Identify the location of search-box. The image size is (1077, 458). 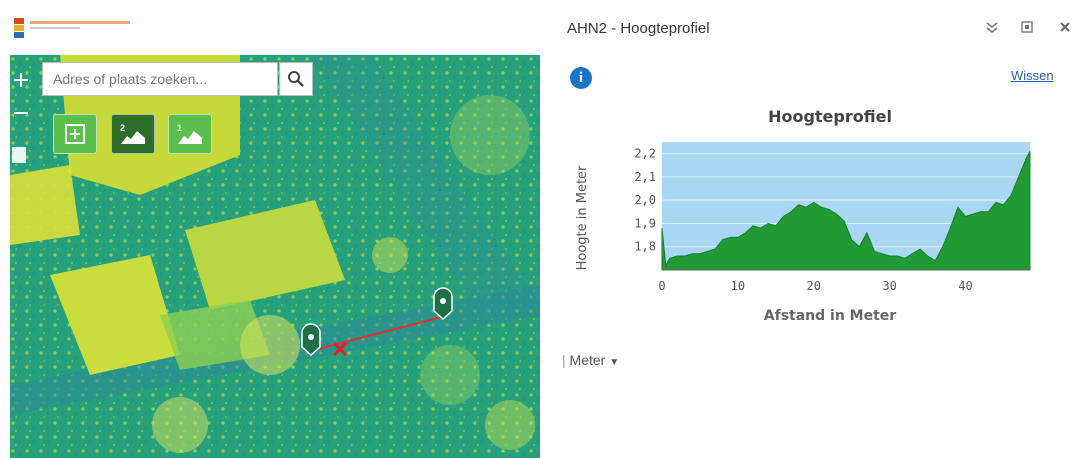
(160, 79).